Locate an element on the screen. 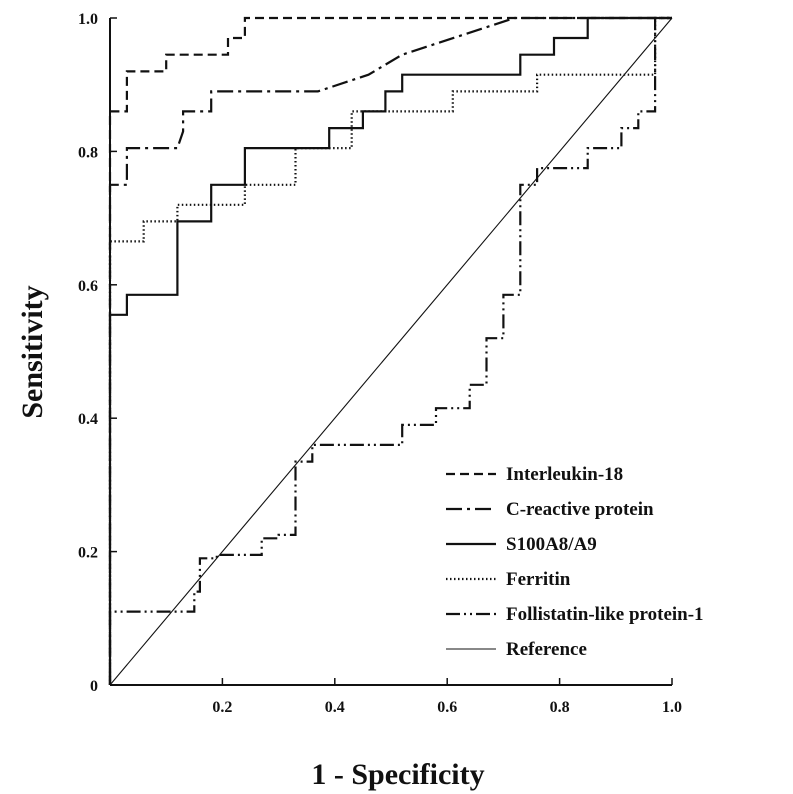  x-tick-label: 0.4 is located at coordinates (335, 707).